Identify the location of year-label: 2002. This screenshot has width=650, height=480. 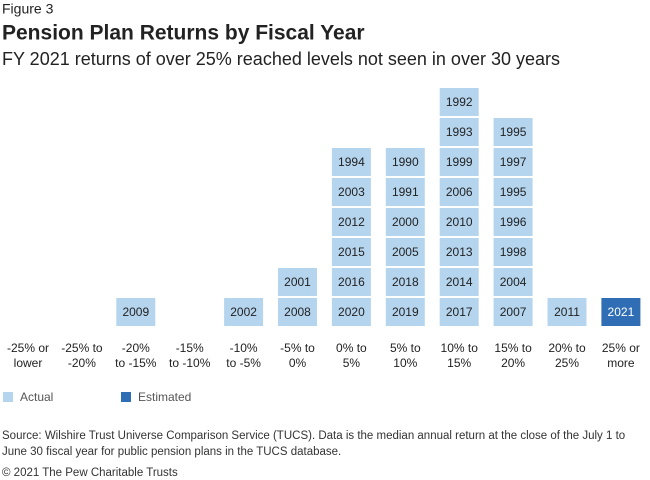
(243, 312).